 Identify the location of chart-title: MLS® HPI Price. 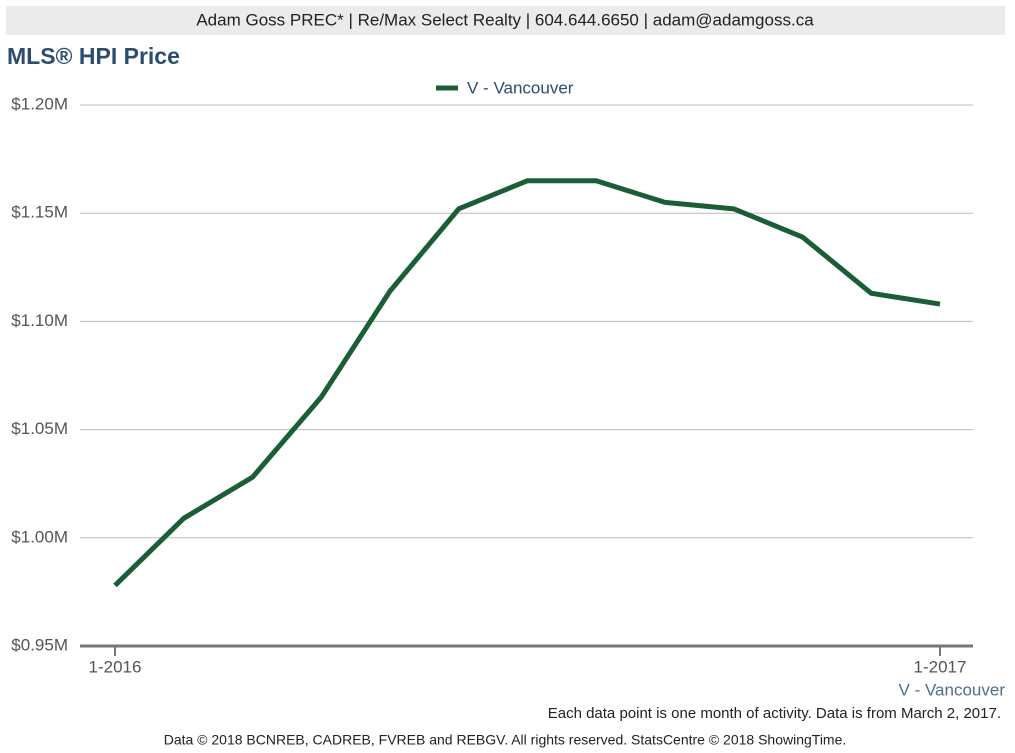
(93, 56).